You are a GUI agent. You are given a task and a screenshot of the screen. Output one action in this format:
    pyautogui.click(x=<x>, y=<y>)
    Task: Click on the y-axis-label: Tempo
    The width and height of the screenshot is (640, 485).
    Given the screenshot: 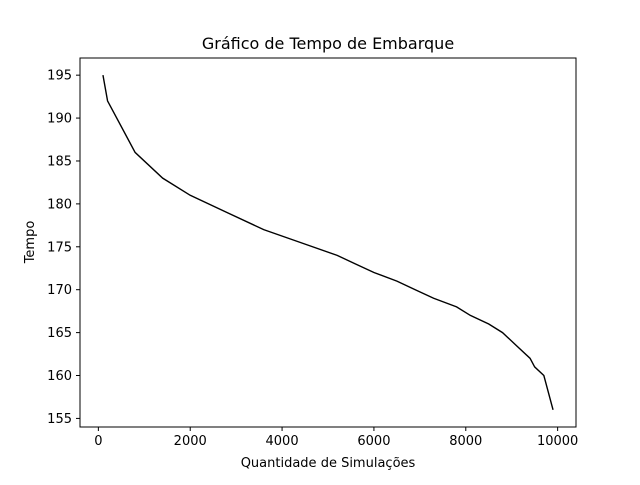 What is the action you would take?
    pyautogui.click(x=30, y=243)
    